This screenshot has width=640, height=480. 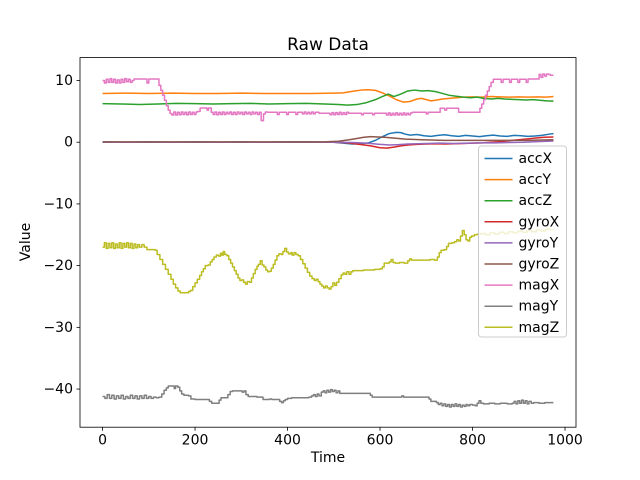 I want to click on series-line-accZ, so click(x=328, y=97).